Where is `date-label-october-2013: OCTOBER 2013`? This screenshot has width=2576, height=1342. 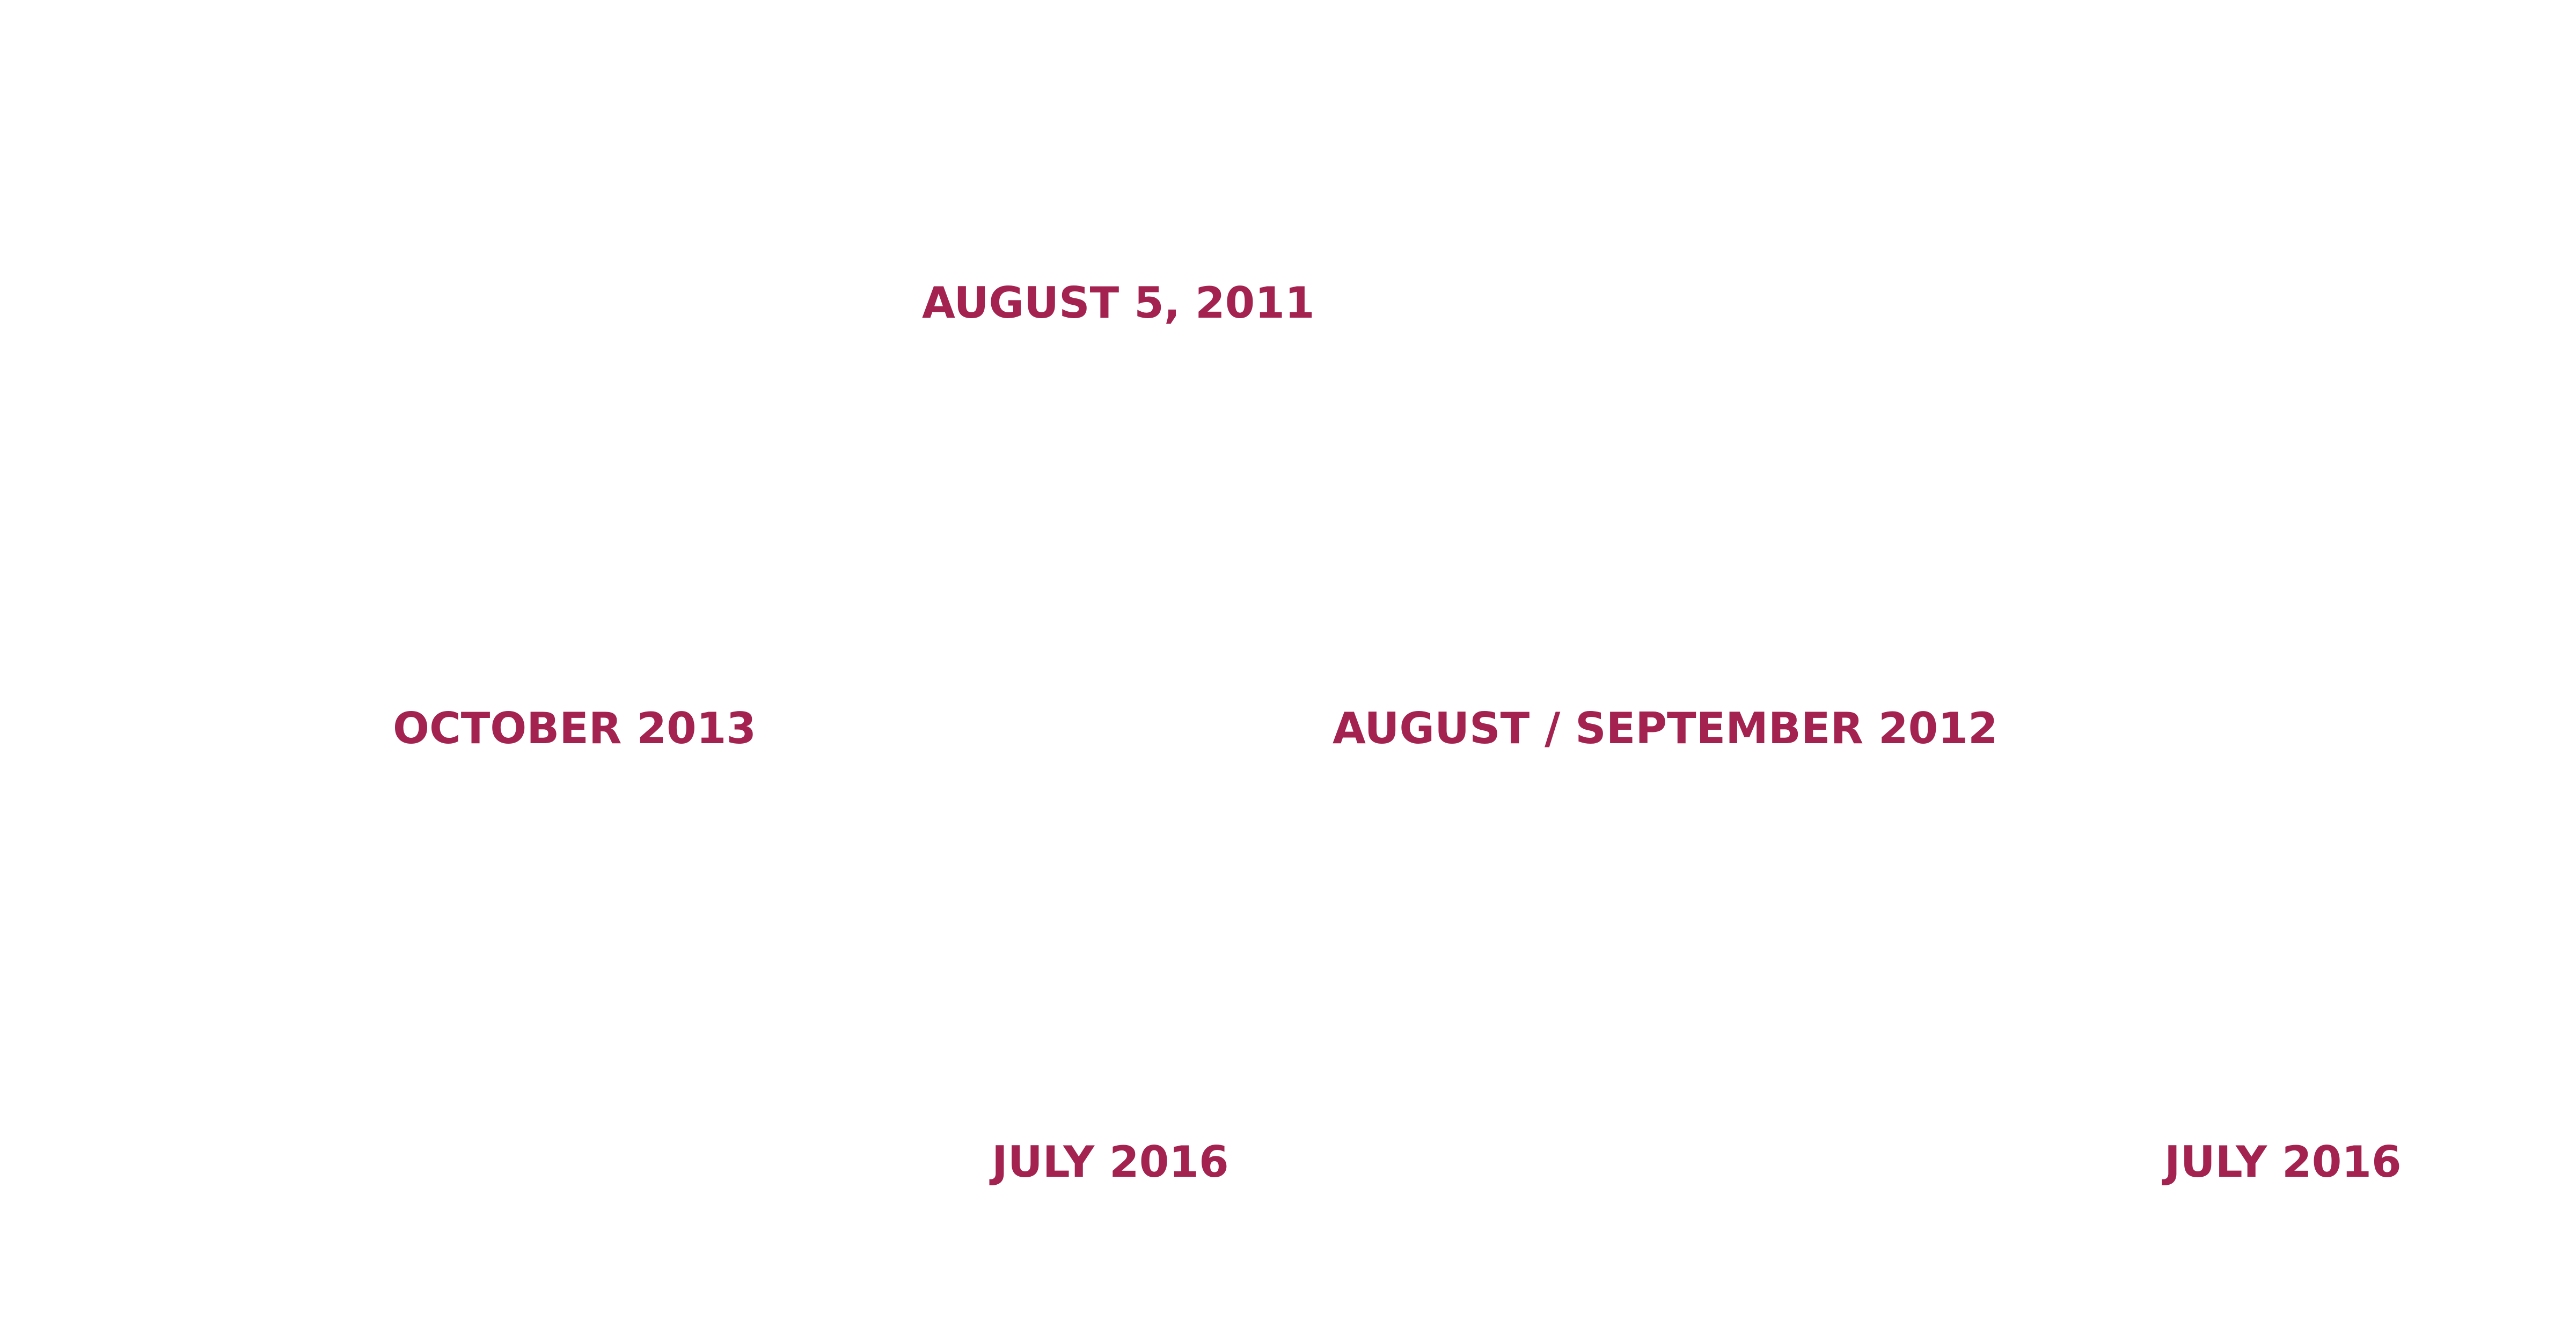
date-label-october-2013: OCTOBER 2013 is located at coordinates (575, 728).